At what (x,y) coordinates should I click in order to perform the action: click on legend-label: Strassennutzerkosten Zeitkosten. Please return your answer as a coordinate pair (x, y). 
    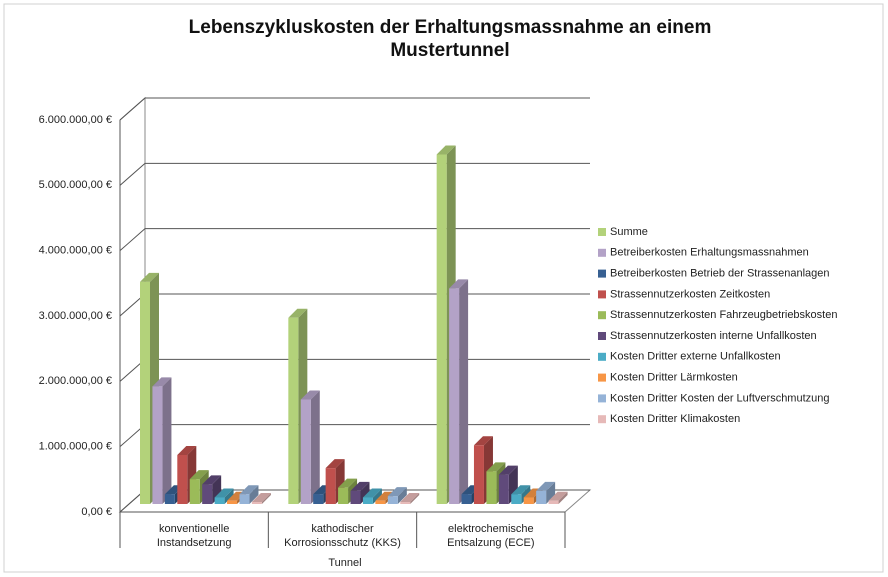
    Looking at the image, I should click on (690, 294).